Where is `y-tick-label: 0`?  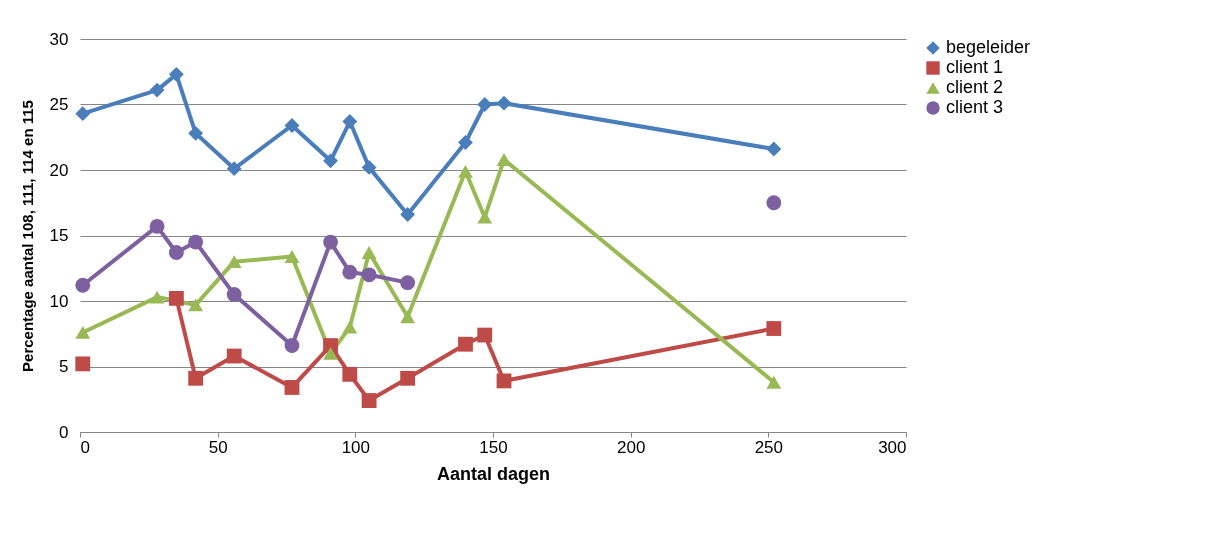 y-tick-label: 0 is located at coordinates (64, 432).